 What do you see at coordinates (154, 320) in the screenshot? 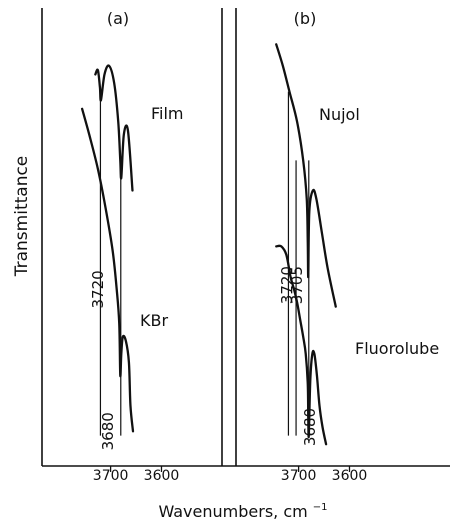
I see `series-label-kbr: KBr` at bounding box center [154, 320].